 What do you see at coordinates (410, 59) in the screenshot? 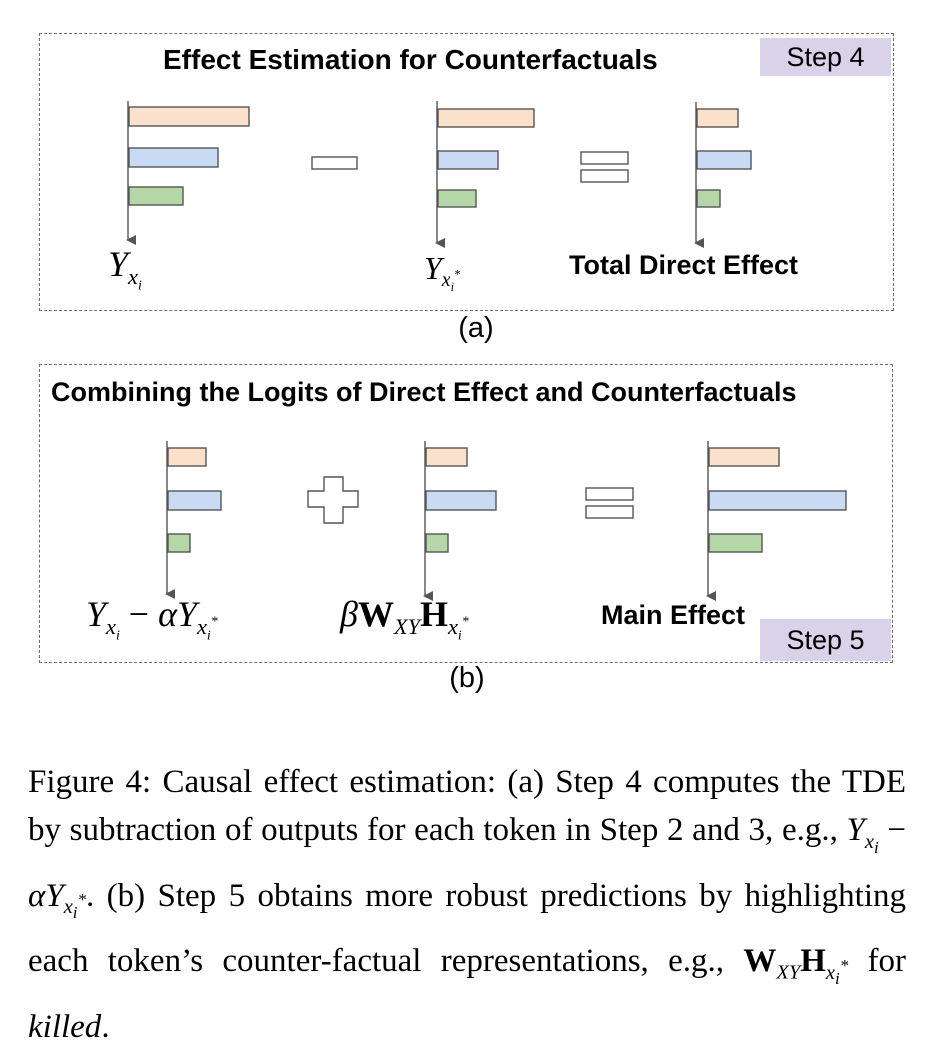
I see `panel-a-title: Effect Estimation for Counterfactuals` at bounding box center [410, 59].